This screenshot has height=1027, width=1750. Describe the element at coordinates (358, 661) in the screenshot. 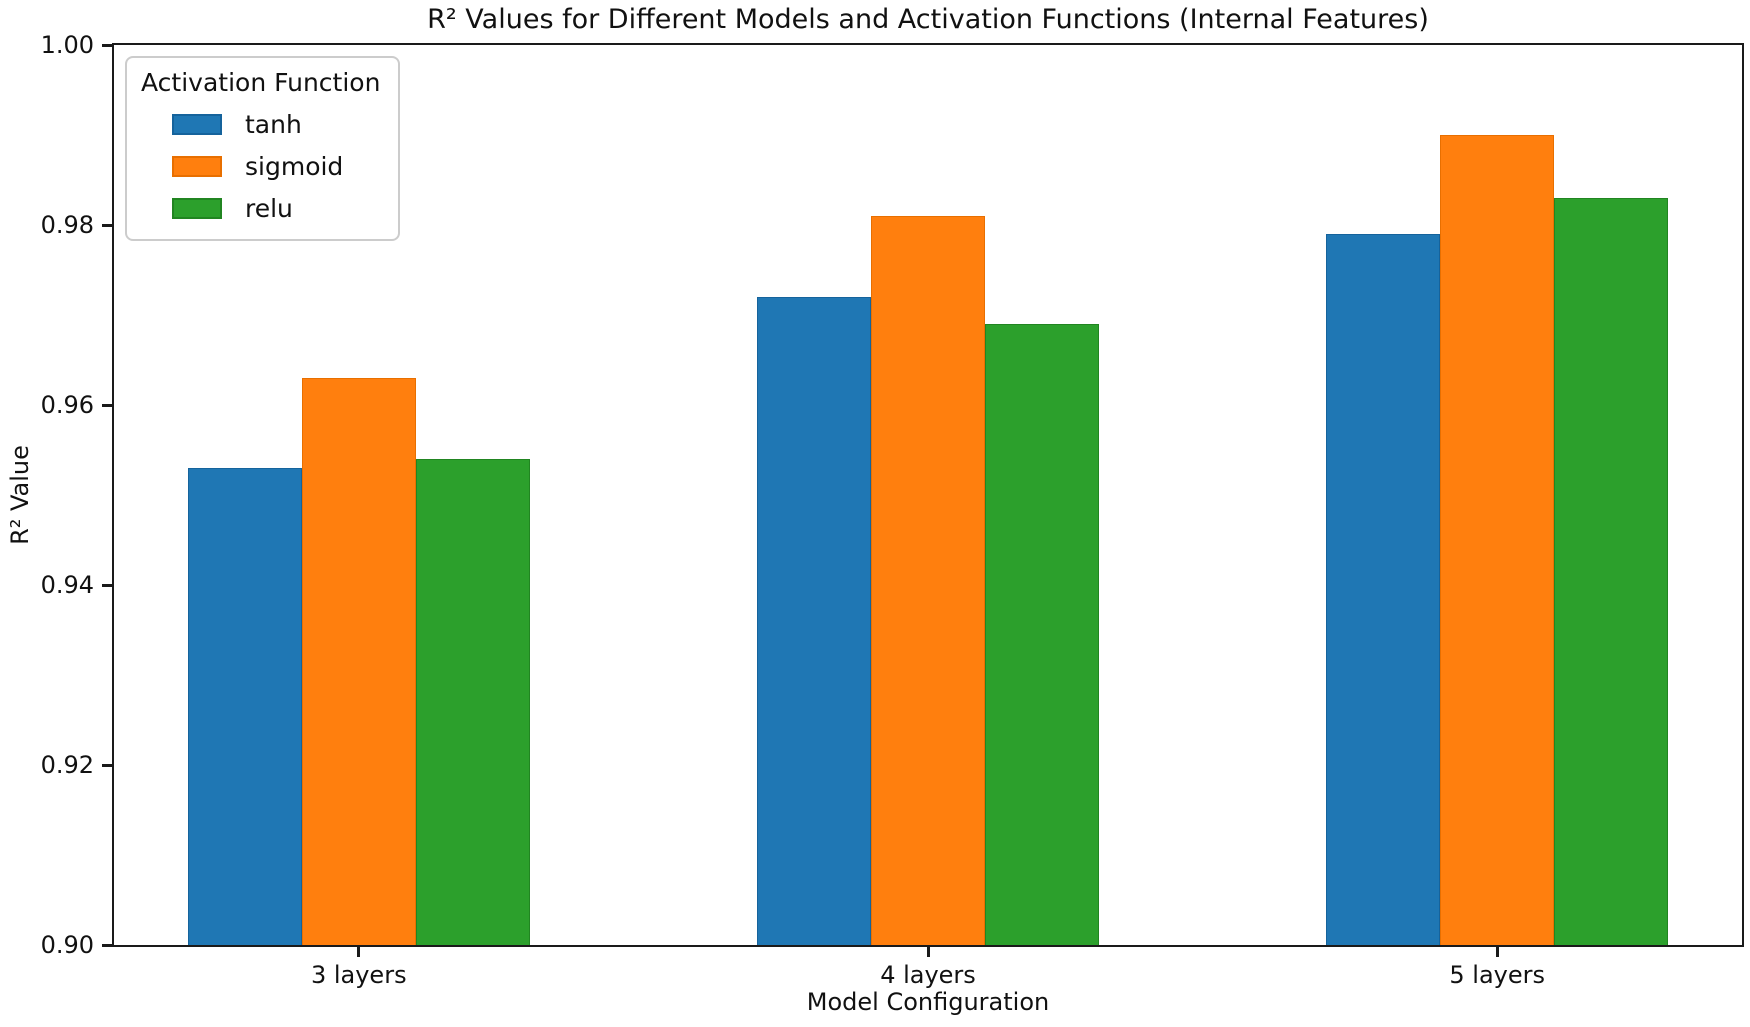

I see `bar-sigmoid-3-layers` at that location.